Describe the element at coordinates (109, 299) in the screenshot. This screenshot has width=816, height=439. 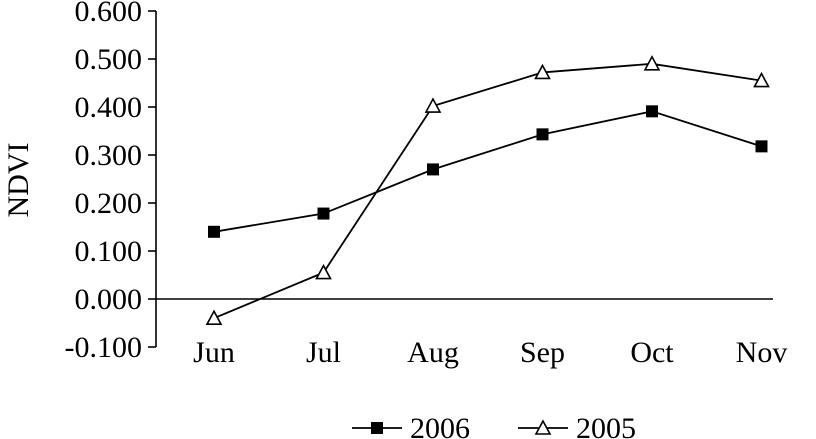
I see `y-tick-label: 0.000` at that location.